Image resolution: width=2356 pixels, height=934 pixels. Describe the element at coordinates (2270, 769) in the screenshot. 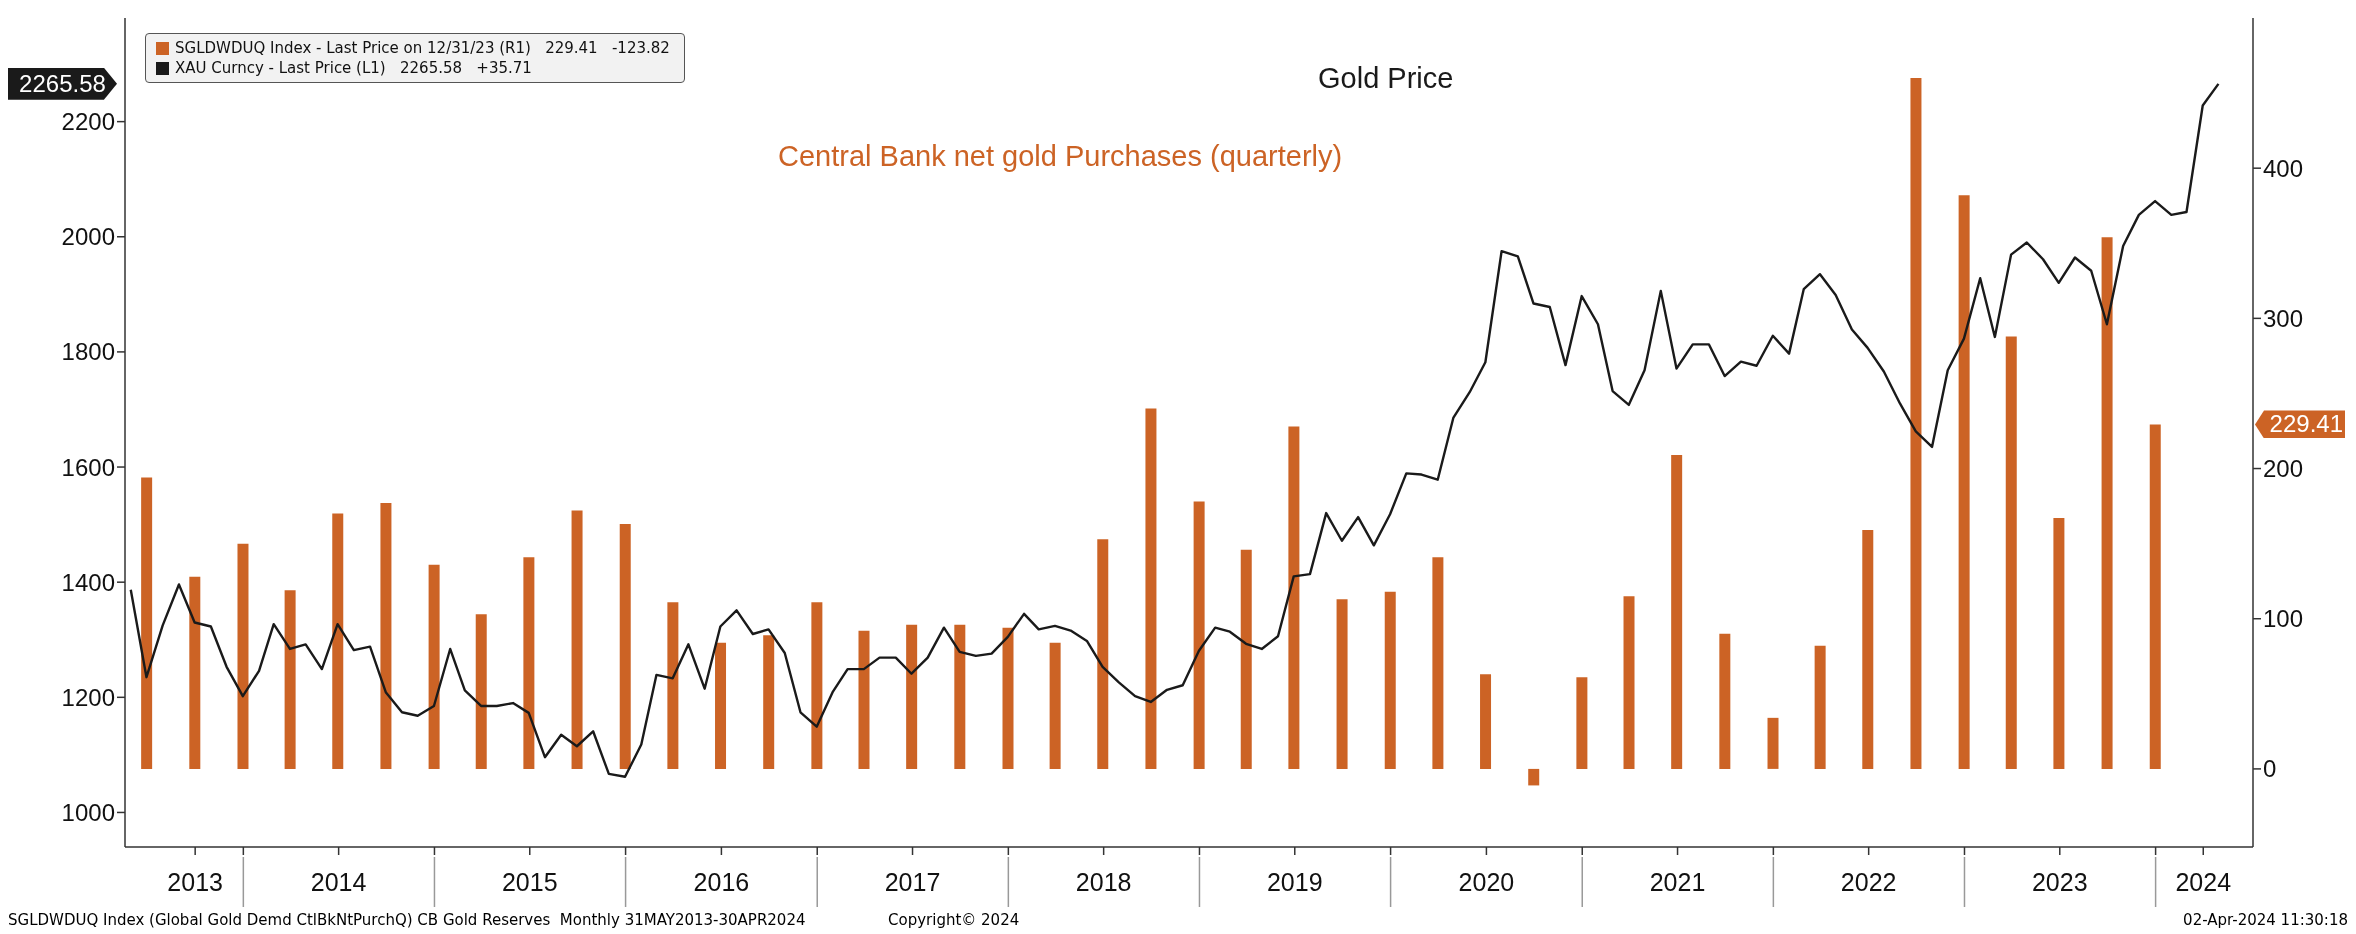

I see `y2-tick-label: 0` at that location.